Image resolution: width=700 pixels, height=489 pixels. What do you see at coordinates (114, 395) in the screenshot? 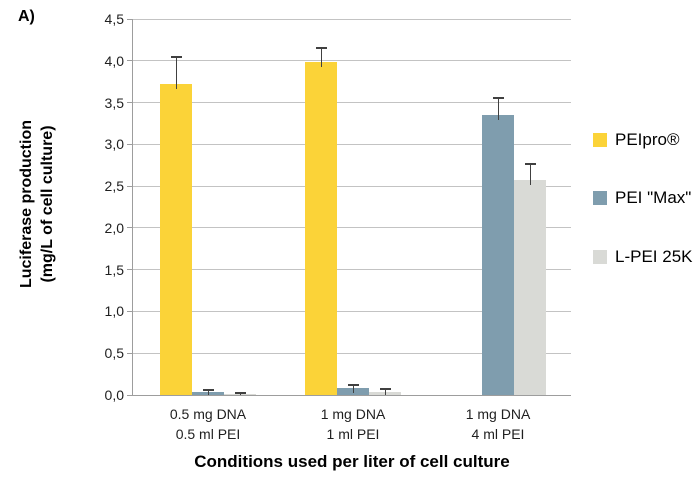
I see `y-tick-label: 0,0` at bounding box center [114, 395].